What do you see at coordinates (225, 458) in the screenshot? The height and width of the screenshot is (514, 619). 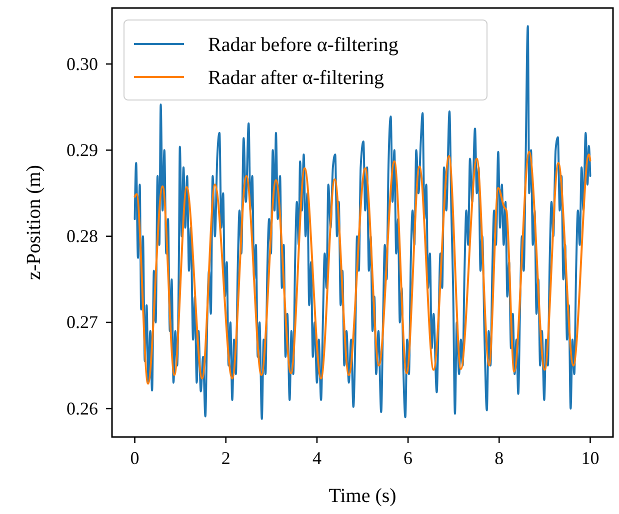 I see `x-tick-label: 2` at bounding box center [225, 458].